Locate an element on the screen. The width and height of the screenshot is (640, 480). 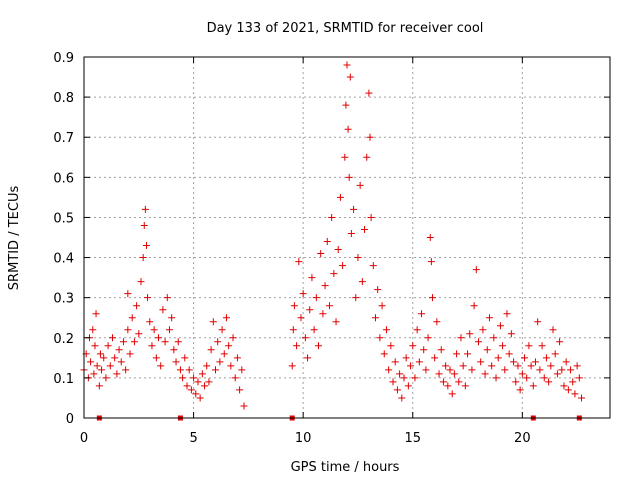
x-tick-label: 20 is located at coordinates (522, 438).